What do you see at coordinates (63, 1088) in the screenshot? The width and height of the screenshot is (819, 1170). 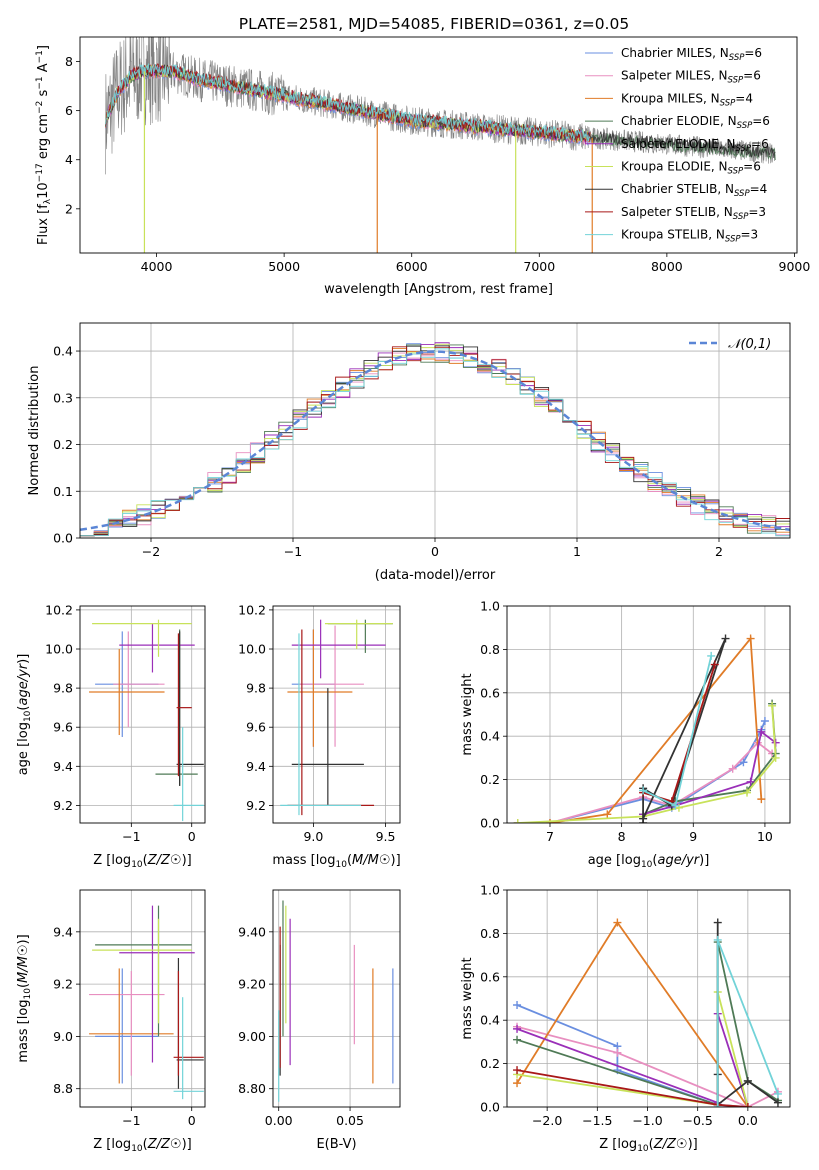 I see `y-tick-label: 8.8` at bounding box center [63, 1088].